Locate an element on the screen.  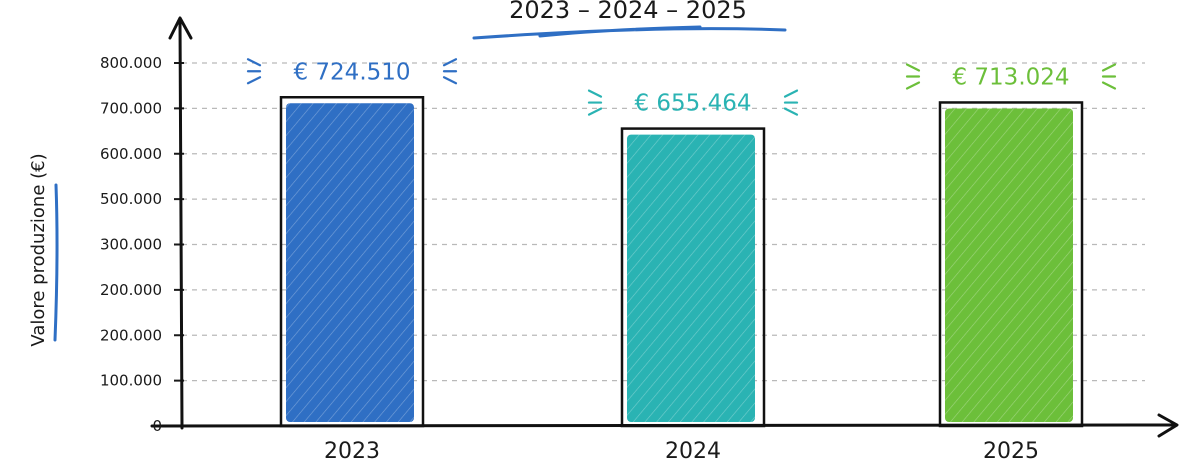
y-tick-label: 0 is located at coordinates (157, 426).